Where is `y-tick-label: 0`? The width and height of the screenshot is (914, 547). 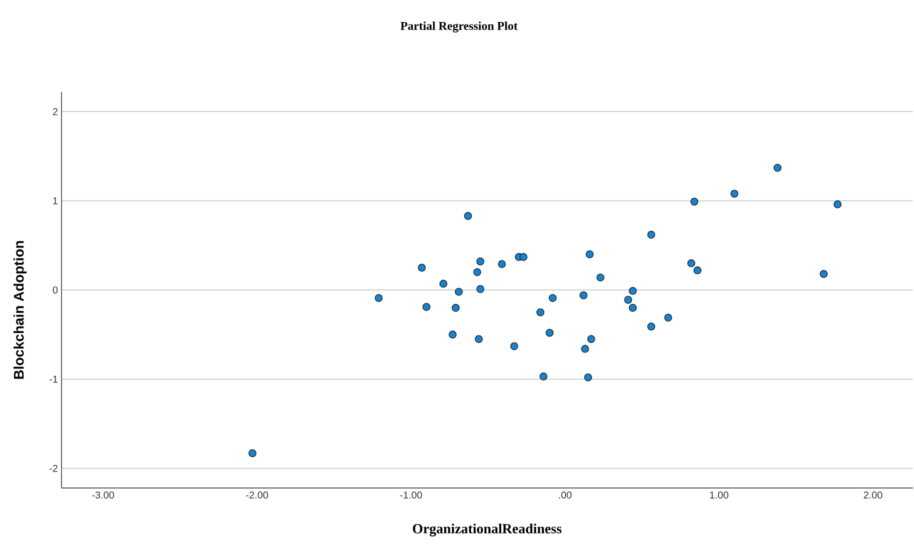 y-tick-label: 0 is located at coordinates (55, 290).